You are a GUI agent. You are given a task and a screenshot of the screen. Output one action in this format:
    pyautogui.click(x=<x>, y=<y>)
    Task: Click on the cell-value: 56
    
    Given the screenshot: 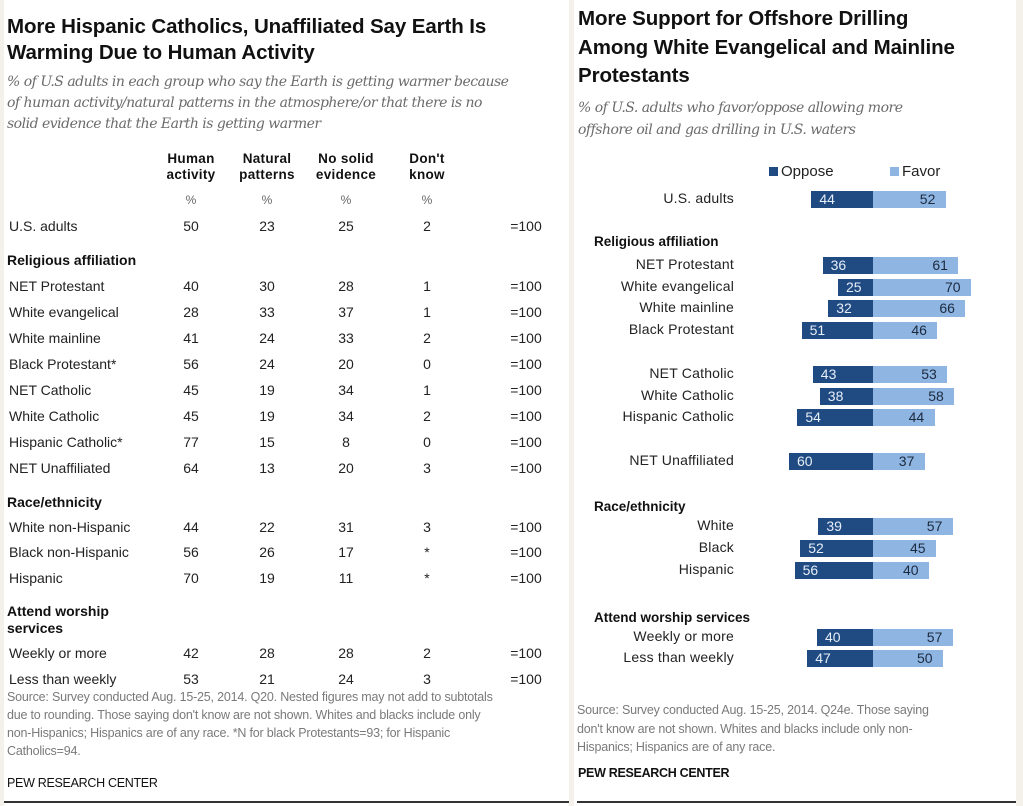 What is the action you would take?
    pyautogui.click(x=191, y=364)
    